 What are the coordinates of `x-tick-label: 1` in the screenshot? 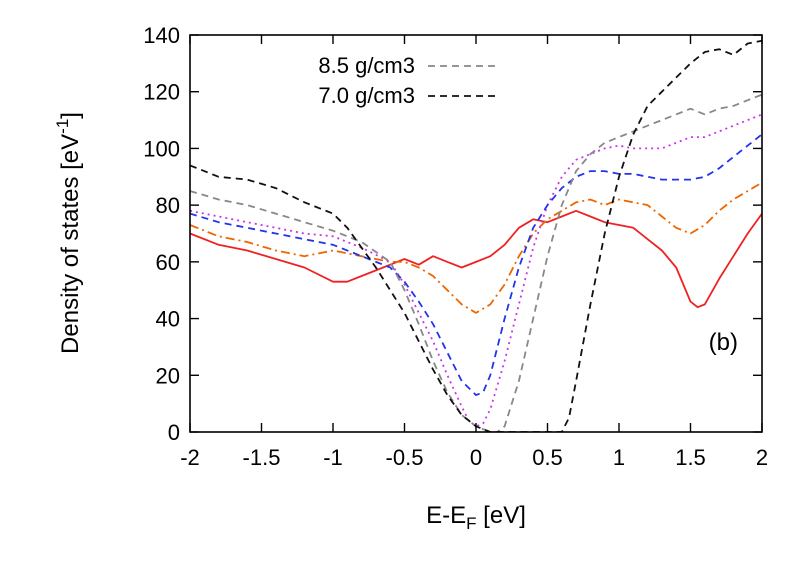 It's located at (619, 457).